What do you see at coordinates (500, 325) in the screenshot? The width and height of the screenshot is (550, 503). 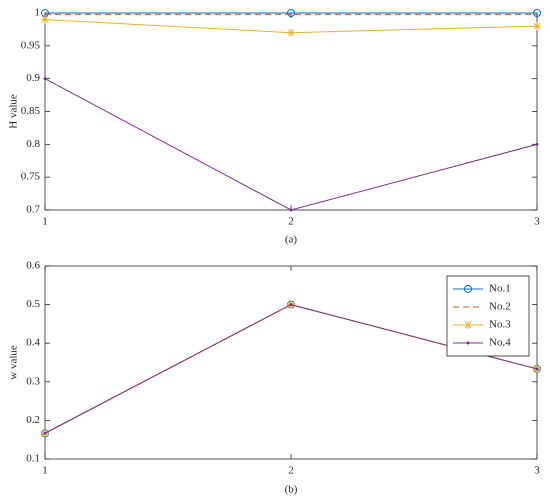 I see `legend-label: No.3` at bounding box center [500, 325].